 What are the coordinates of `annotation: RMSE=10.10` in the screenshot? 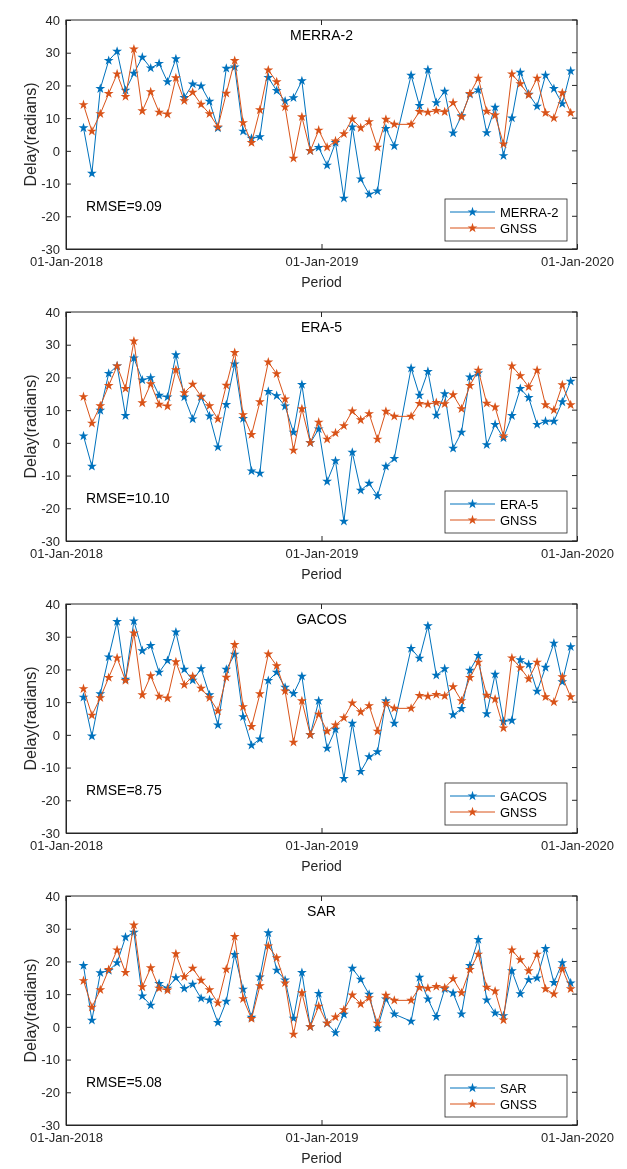 It's located at (128, 498).